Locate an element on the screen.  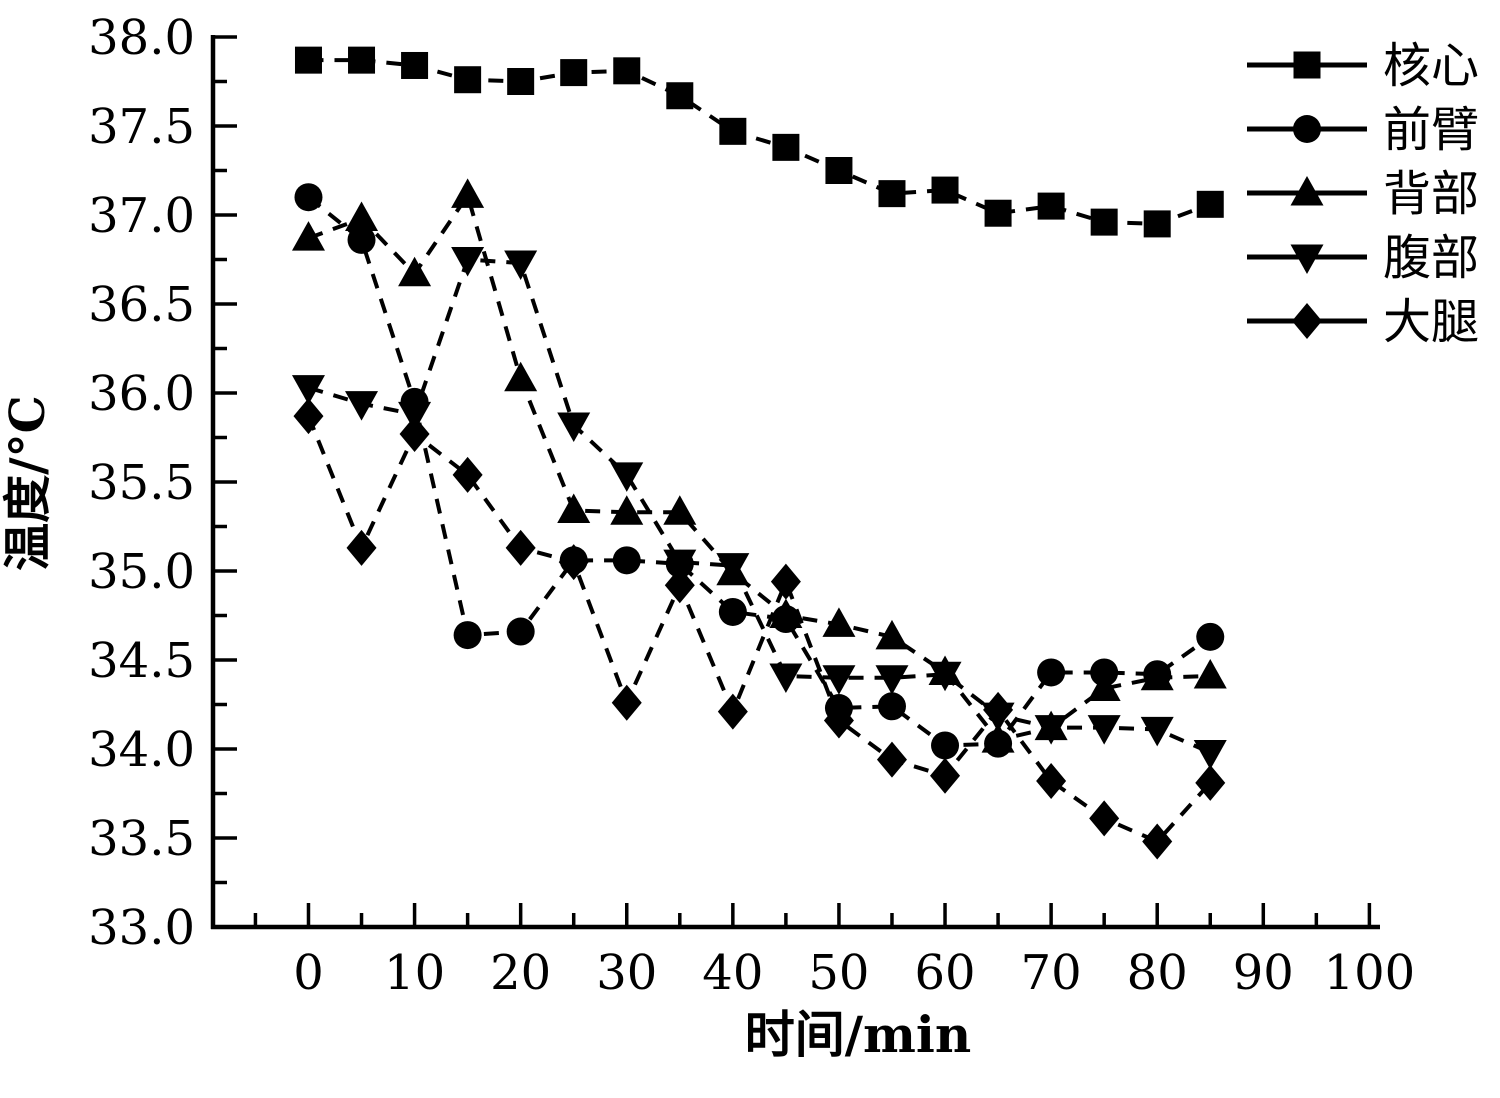
y-tick-label: 35.5 is located at coordinates (141, 483).